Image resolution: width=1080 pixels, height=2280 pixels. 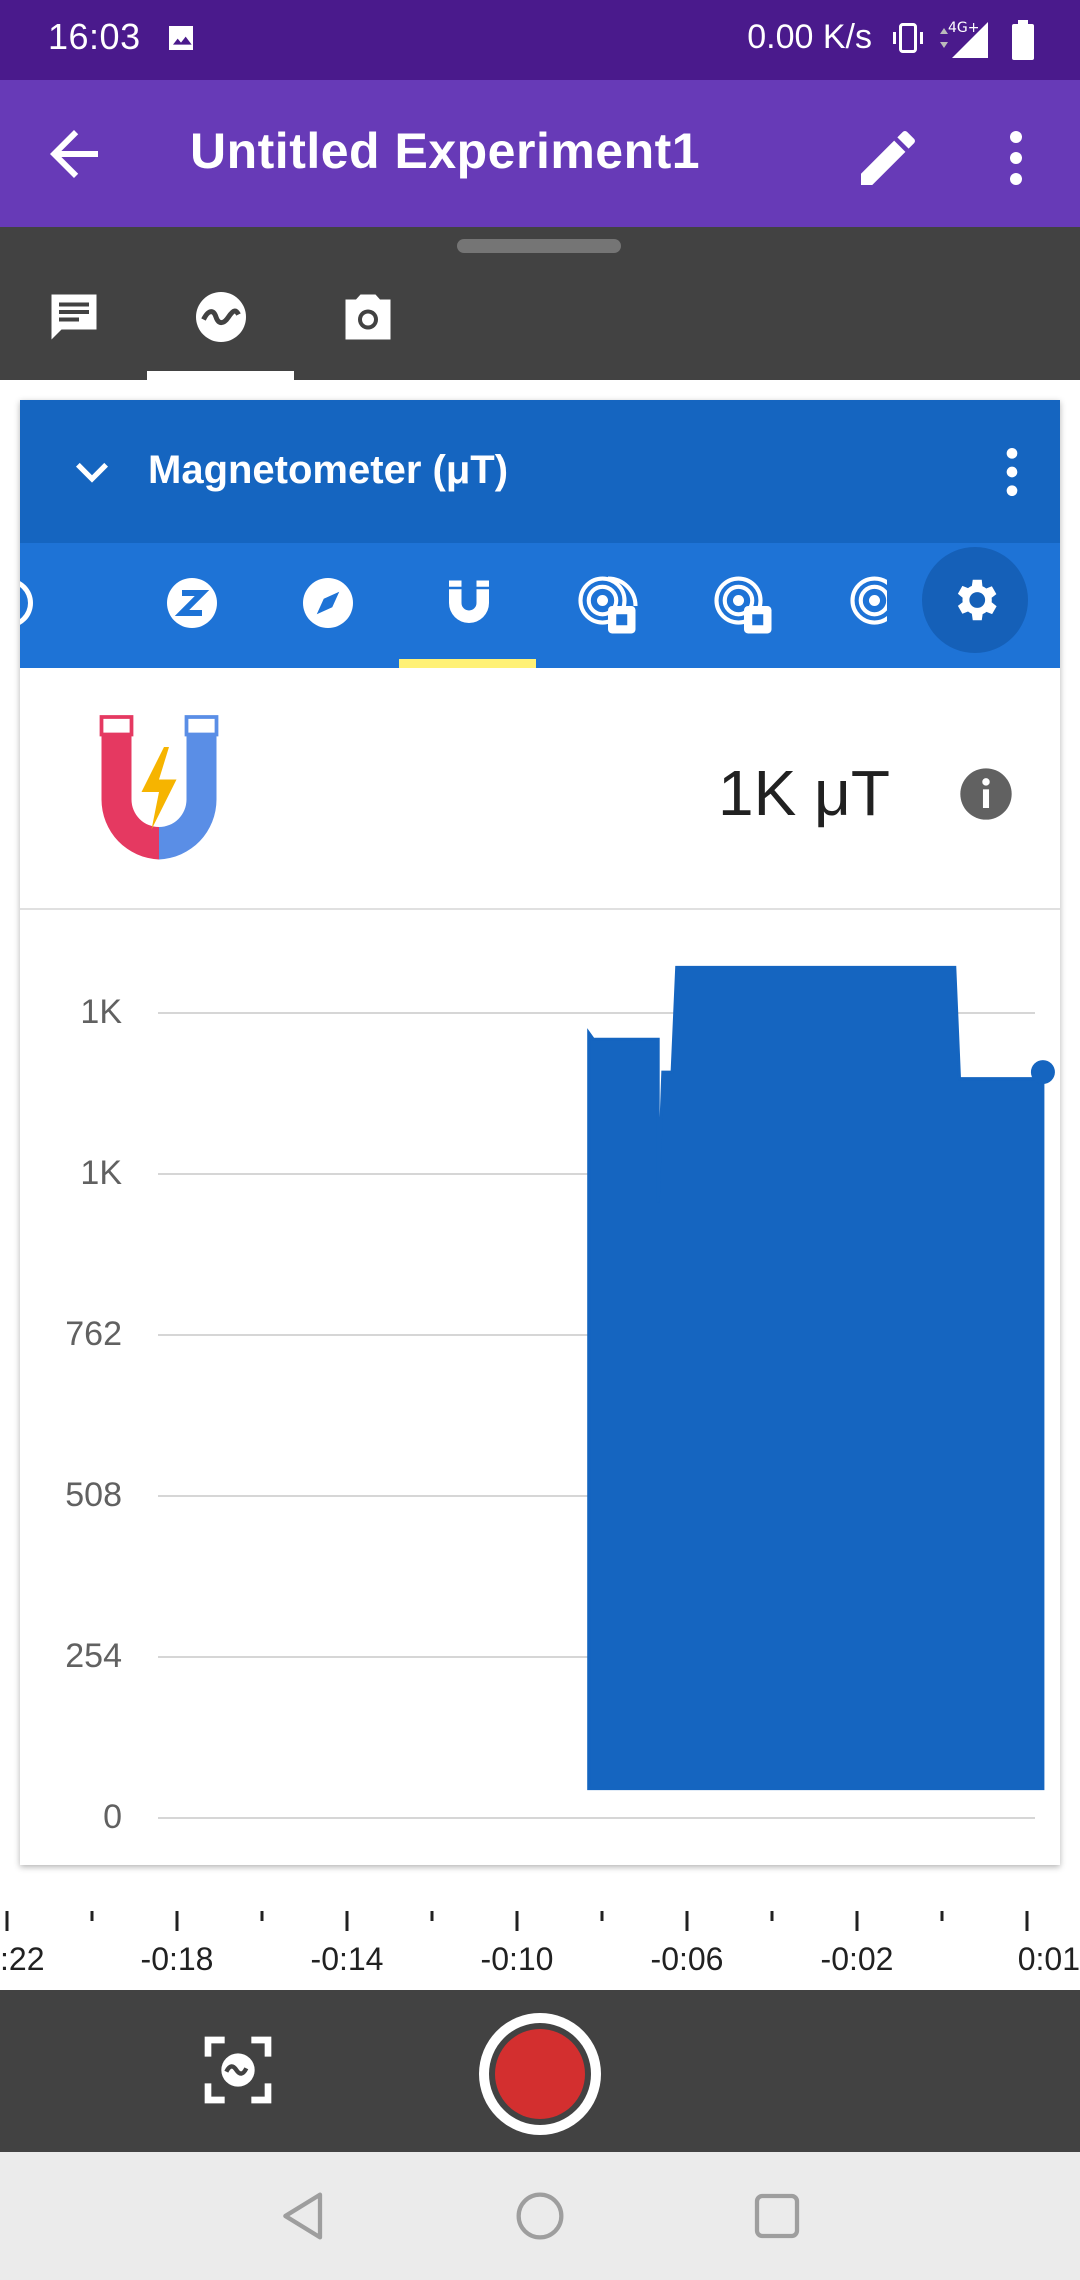 I want to click on tab-camera, so click(x=368, y=323).